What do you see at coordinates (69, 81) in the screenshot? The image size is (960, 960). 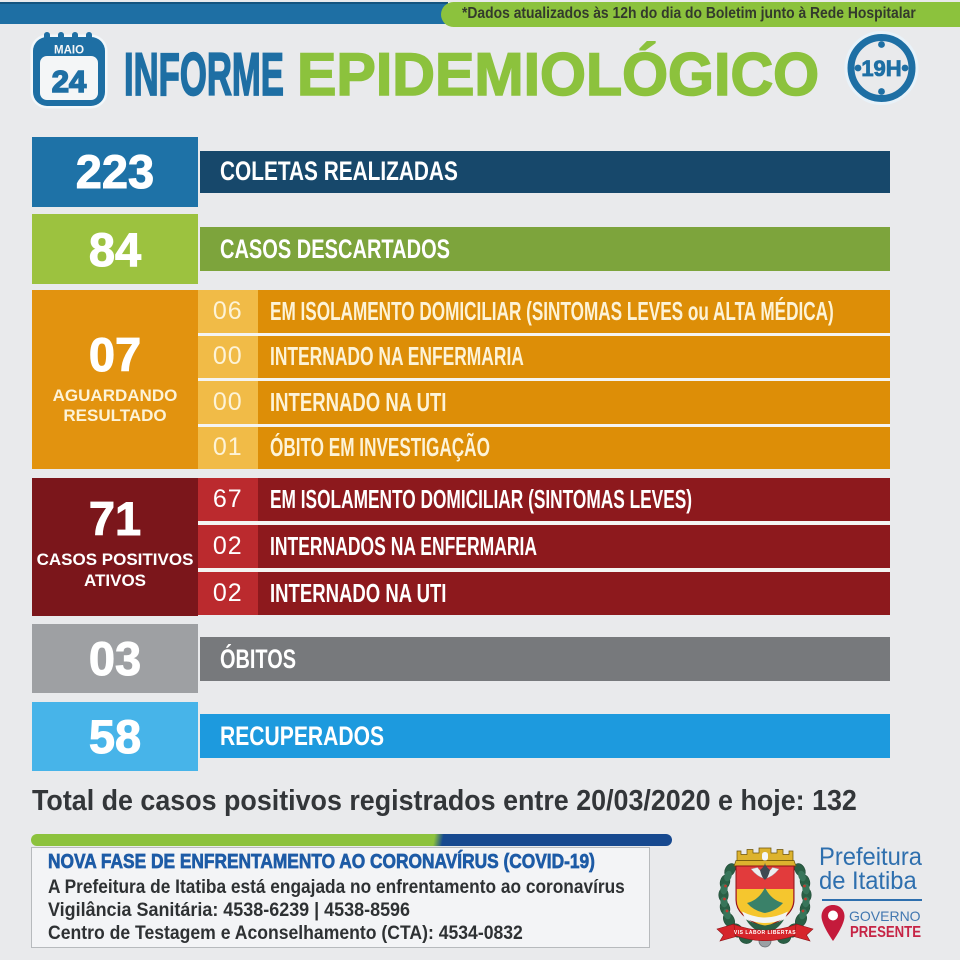 I see `svg-text: 24` at bounding box center [69, 81].